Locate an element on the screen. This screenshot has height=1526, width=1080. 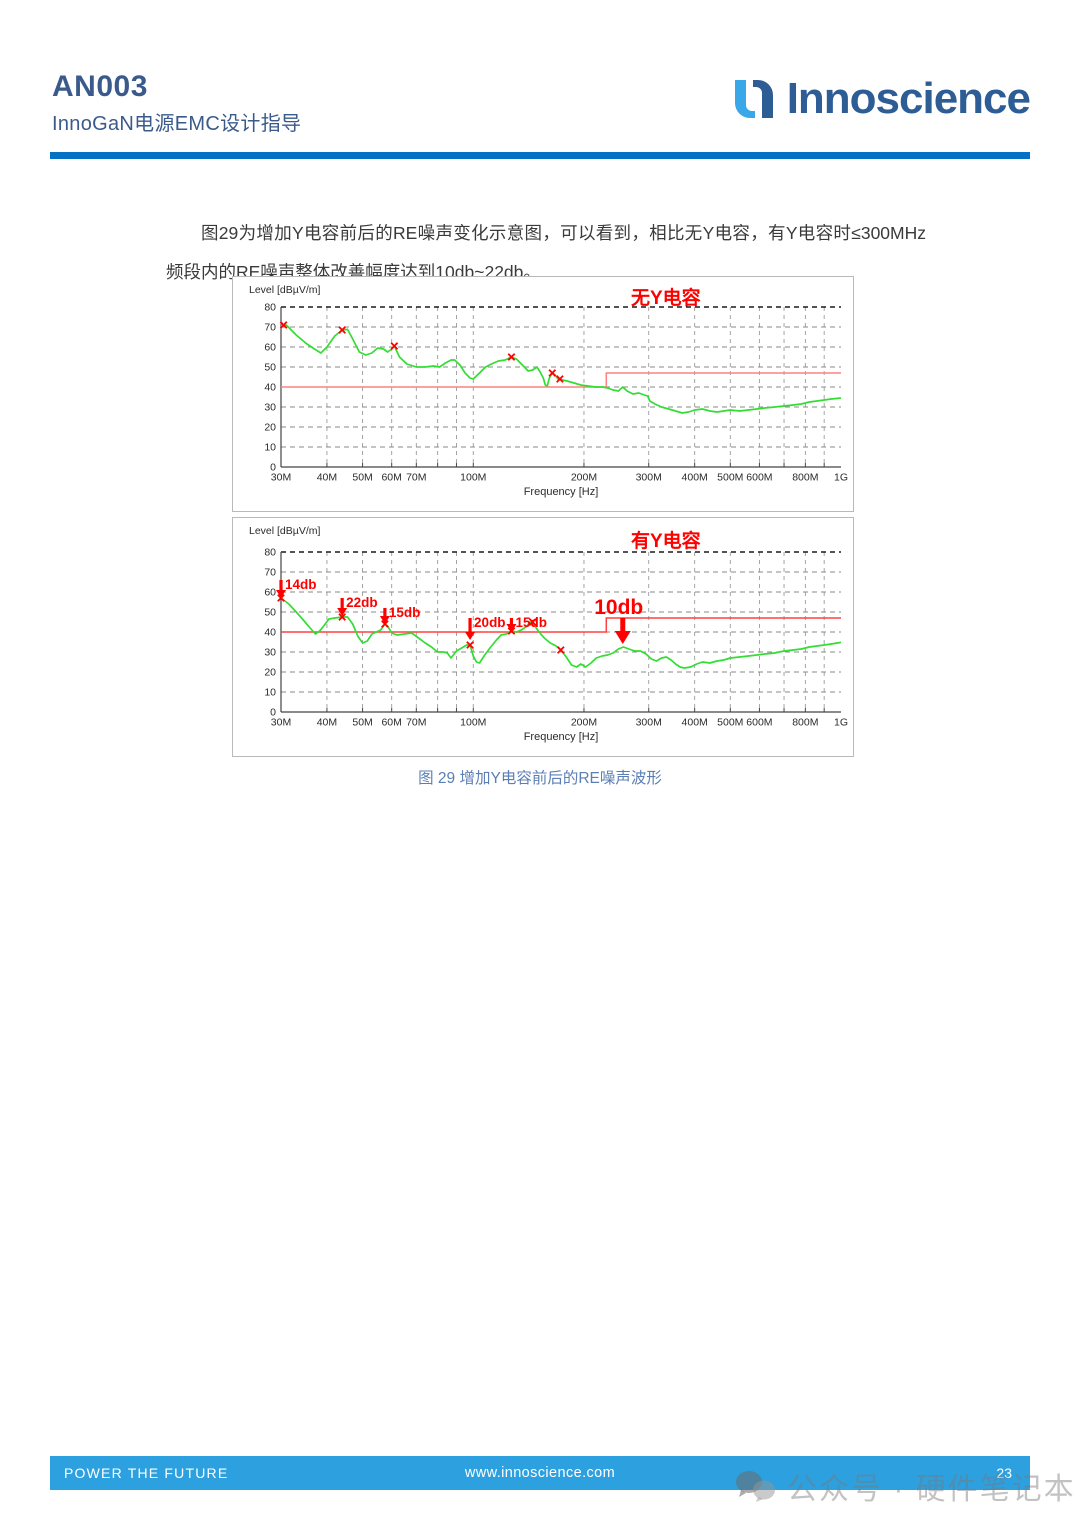
svg-text: 14db is located at coordinates (301, 584).